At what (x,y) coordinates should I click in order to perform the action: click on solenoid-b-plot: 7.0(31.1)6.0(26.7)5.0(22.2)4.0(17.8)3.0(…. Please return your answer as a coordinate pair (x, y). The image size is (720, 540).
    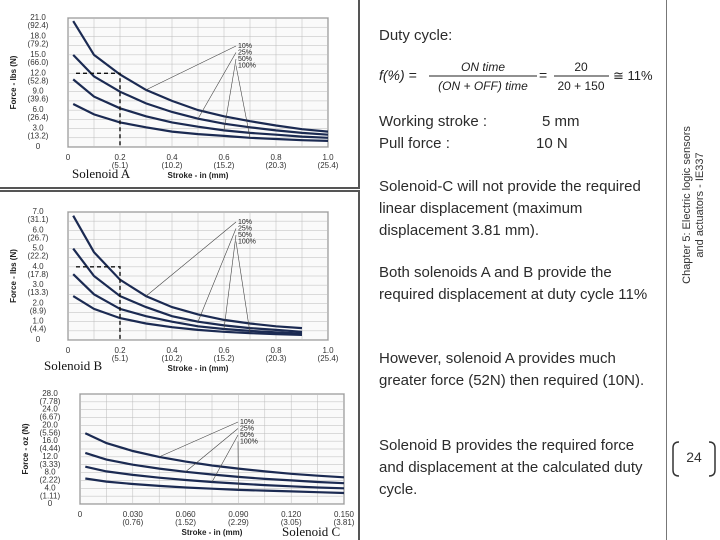
    Looking at the image, I should click on (174, 290).